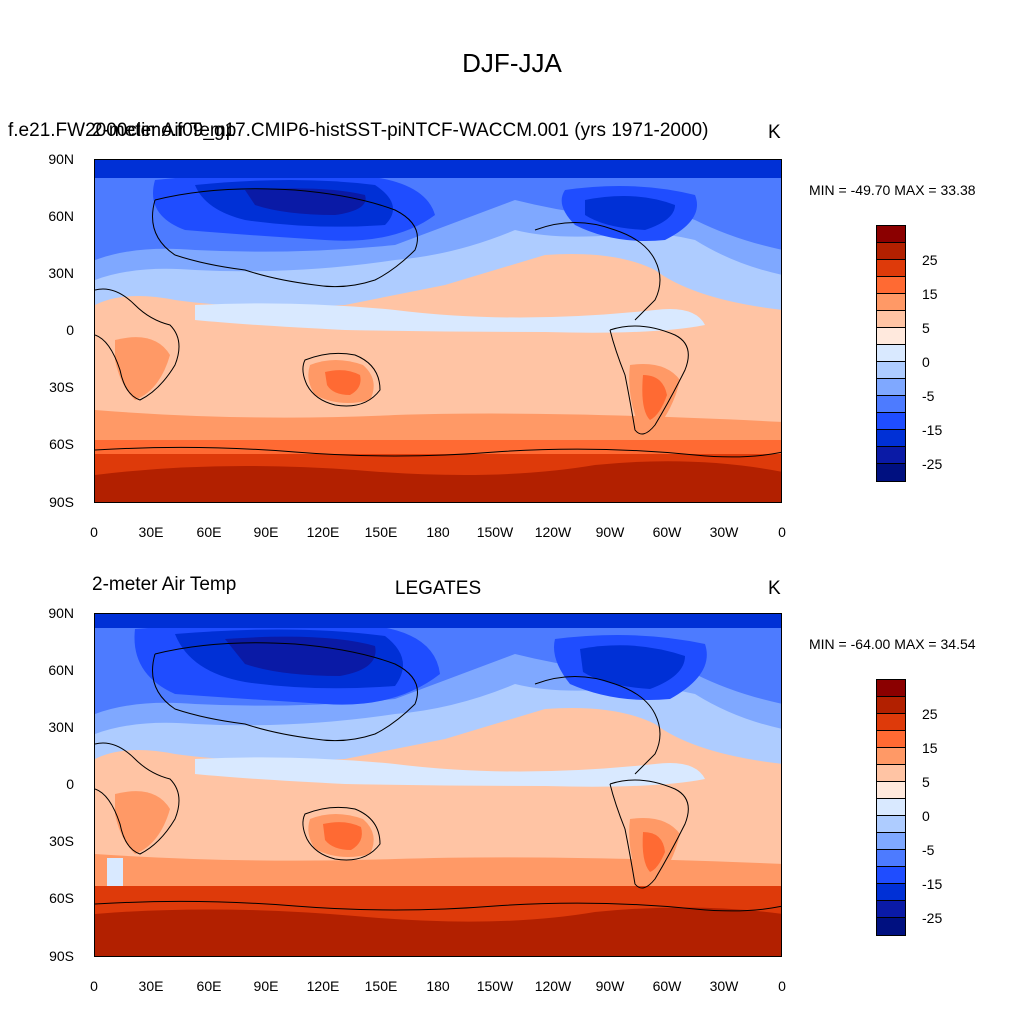 This screenshot has width=1024, height=1024. What do you see at coordinates (892, 644) in the screenshot?
I see `panel-stats: MIN = -64.00 MAX = 34.54` at bounding box center [892, 644].